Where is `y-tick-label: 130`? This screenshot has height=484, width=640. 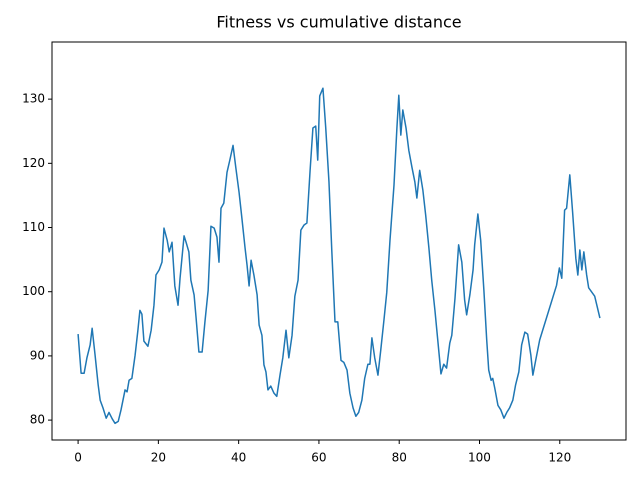 y-tick-label: 130 is located at coordinates (33, 99).